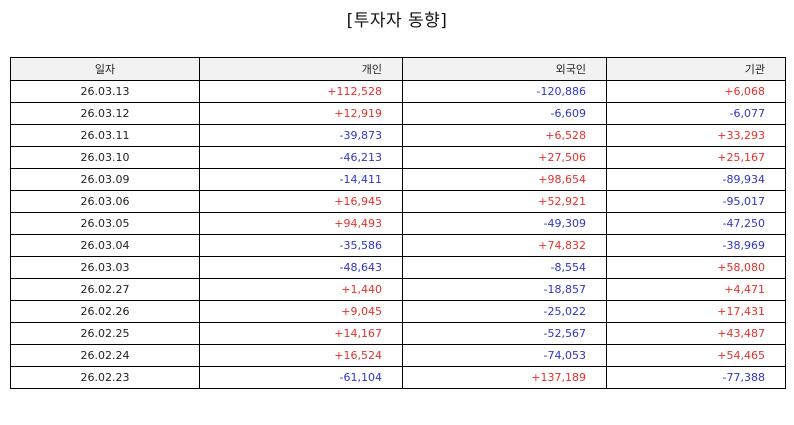  I want to click on cell-individual: -14,411, so click(301, 179).